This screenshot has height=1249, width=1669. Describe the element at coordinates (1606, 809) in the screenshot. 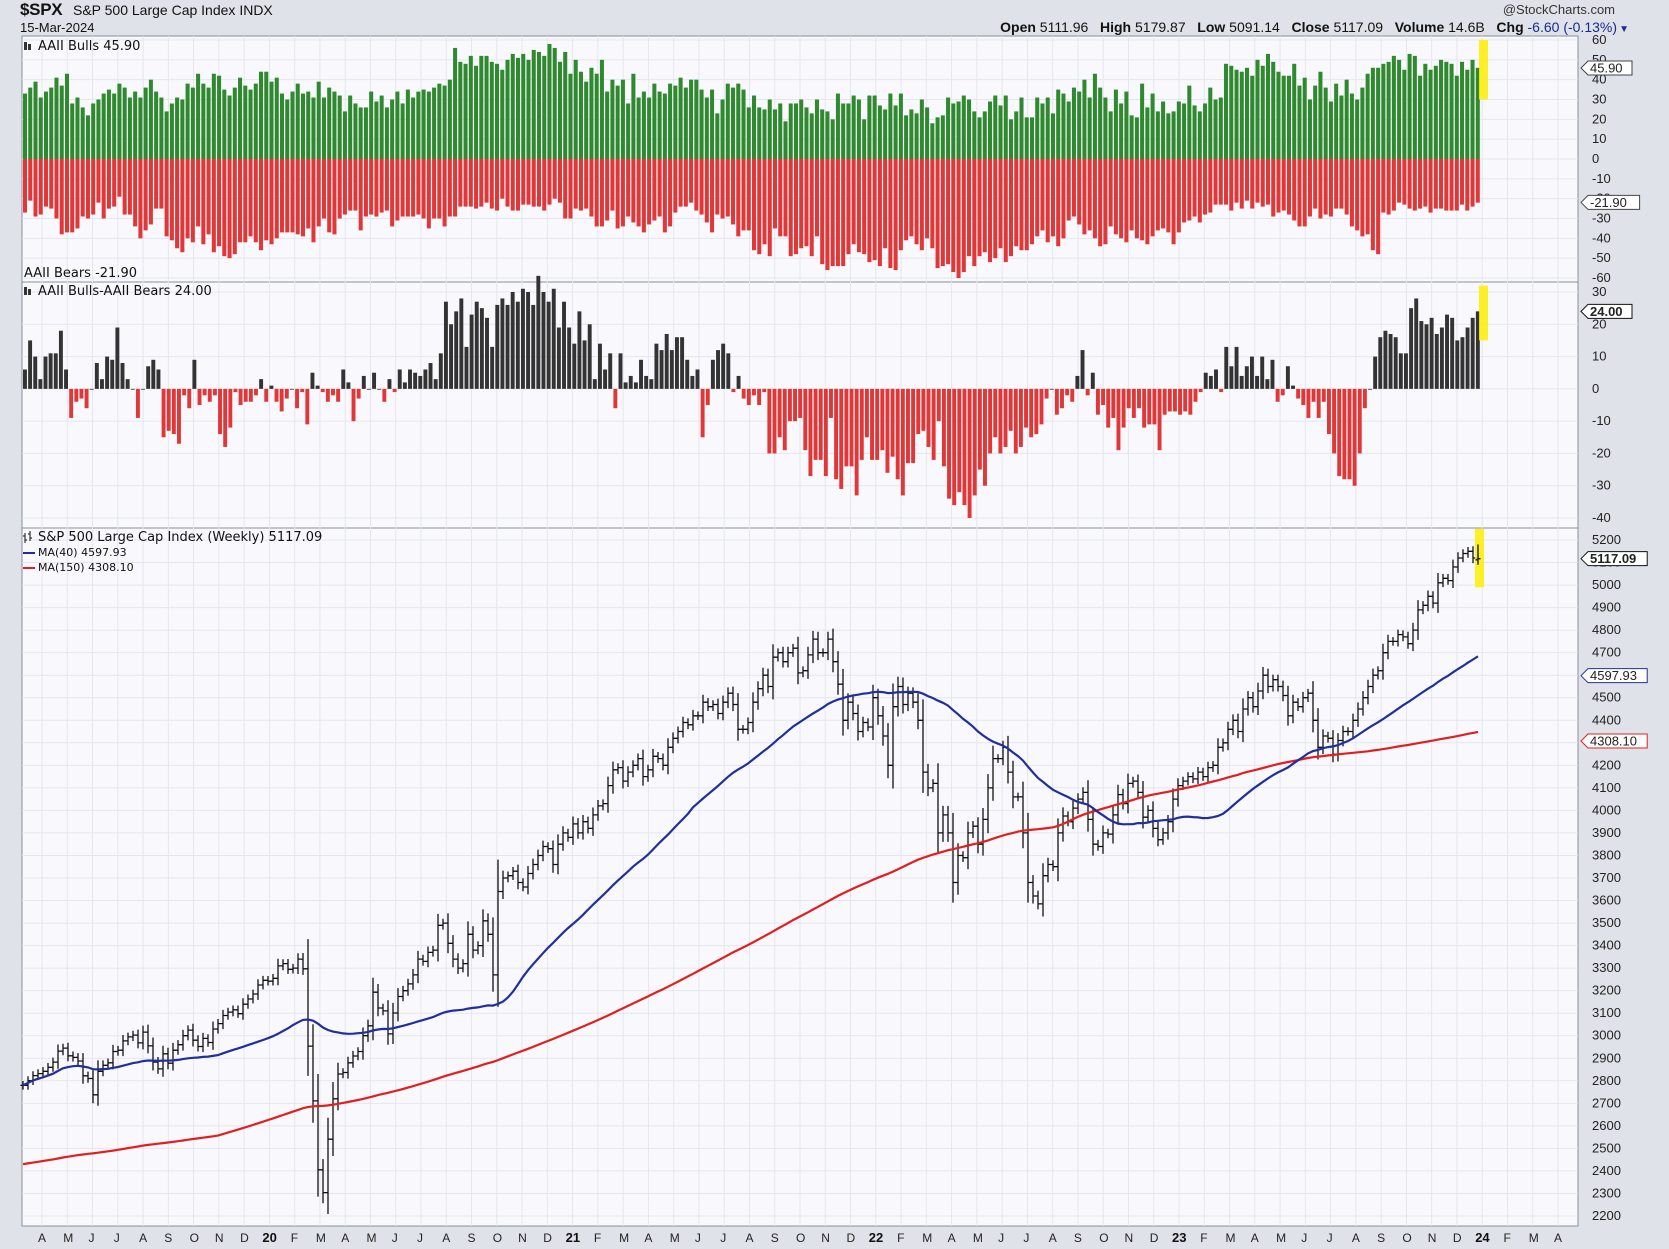

I see `y-tick-label: 4000` at that location.